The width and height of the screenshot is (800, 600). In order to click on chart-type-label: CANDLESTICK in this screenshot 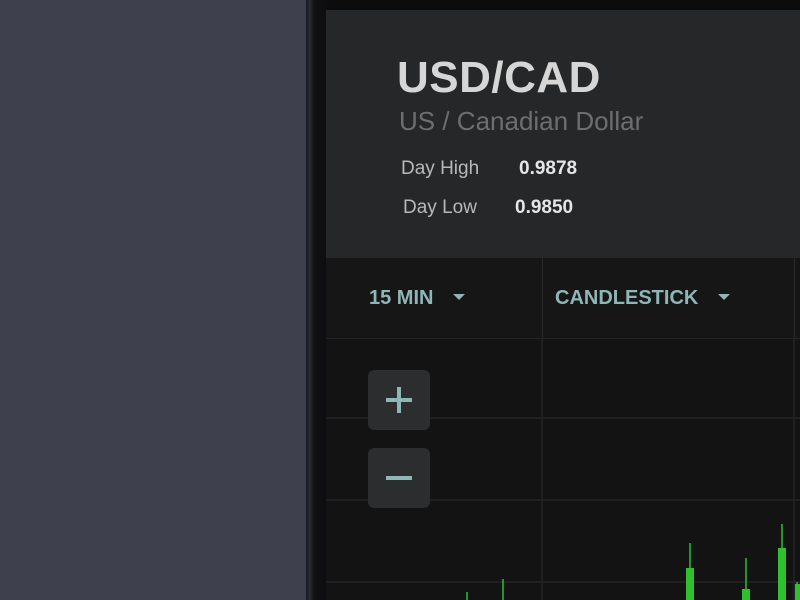, I will do `click(627, 297)`.